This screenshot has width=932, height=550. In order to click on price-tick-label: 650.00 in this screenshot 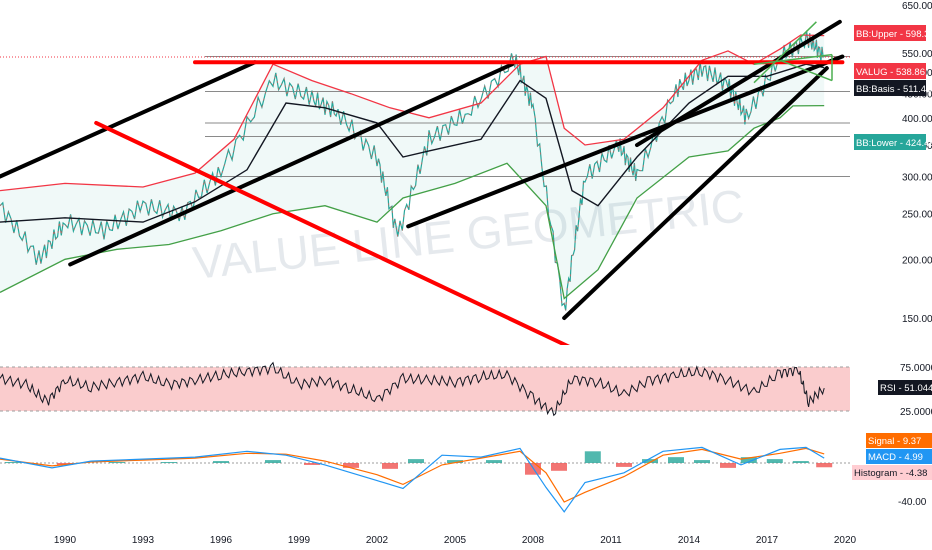, I will do `click(917, 6)`.